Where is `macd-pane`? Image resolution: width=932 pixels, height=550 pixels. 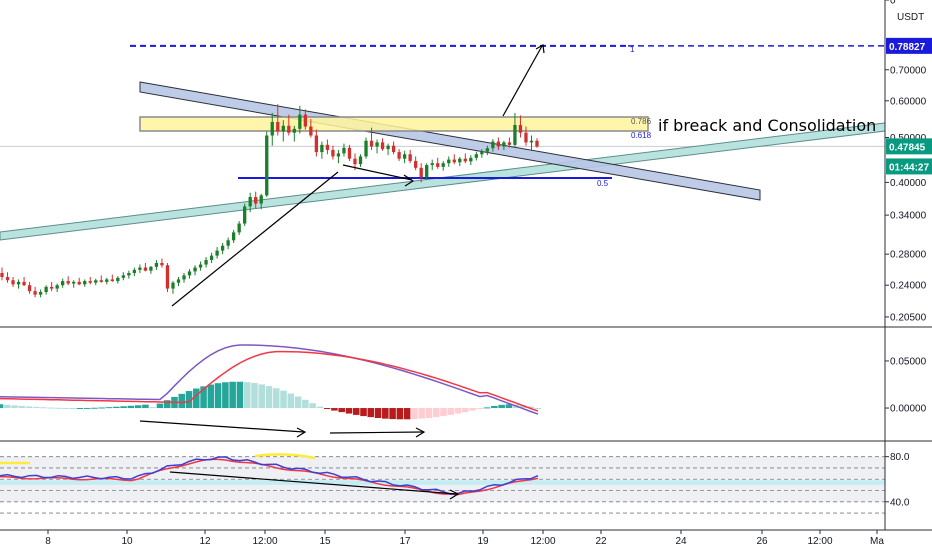 macd-pane is located at coordinates (271, 382).